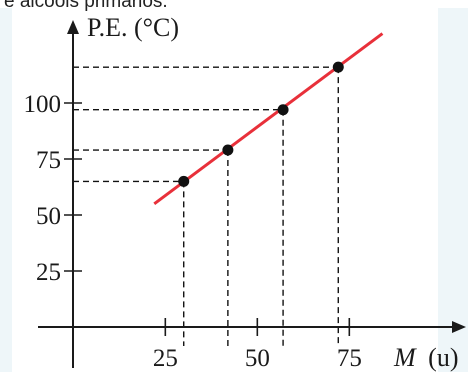  What do you see at coordinates (443, 357) in the screenshot?
I see `x-axis-unit: (u)` at bounding box center [443, 357].